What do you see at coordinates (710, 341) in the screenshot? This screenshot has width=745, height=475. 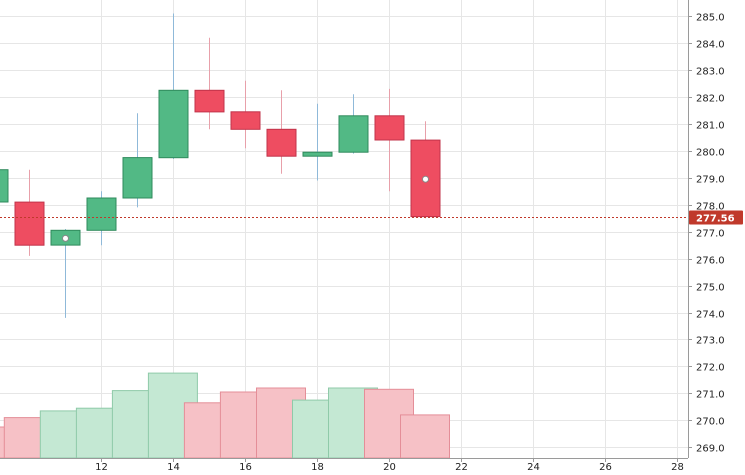 I see `y-tick-label: 273.0` at bounding box center [710, 341].